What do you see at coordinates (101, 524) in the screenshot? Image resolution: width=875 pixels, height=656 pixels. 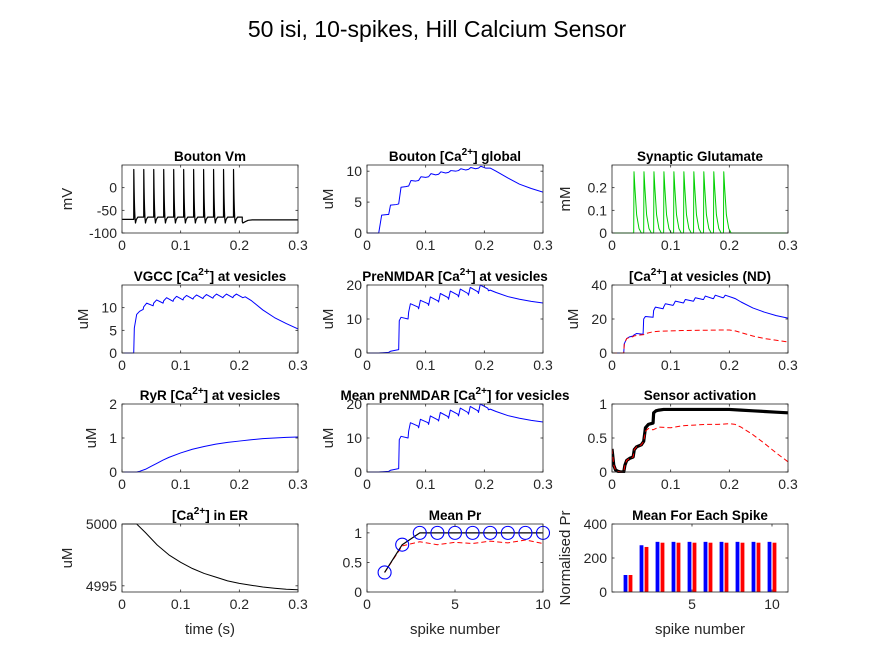 I see `y-tick-label: 5000` at bounding box center [101, 524].